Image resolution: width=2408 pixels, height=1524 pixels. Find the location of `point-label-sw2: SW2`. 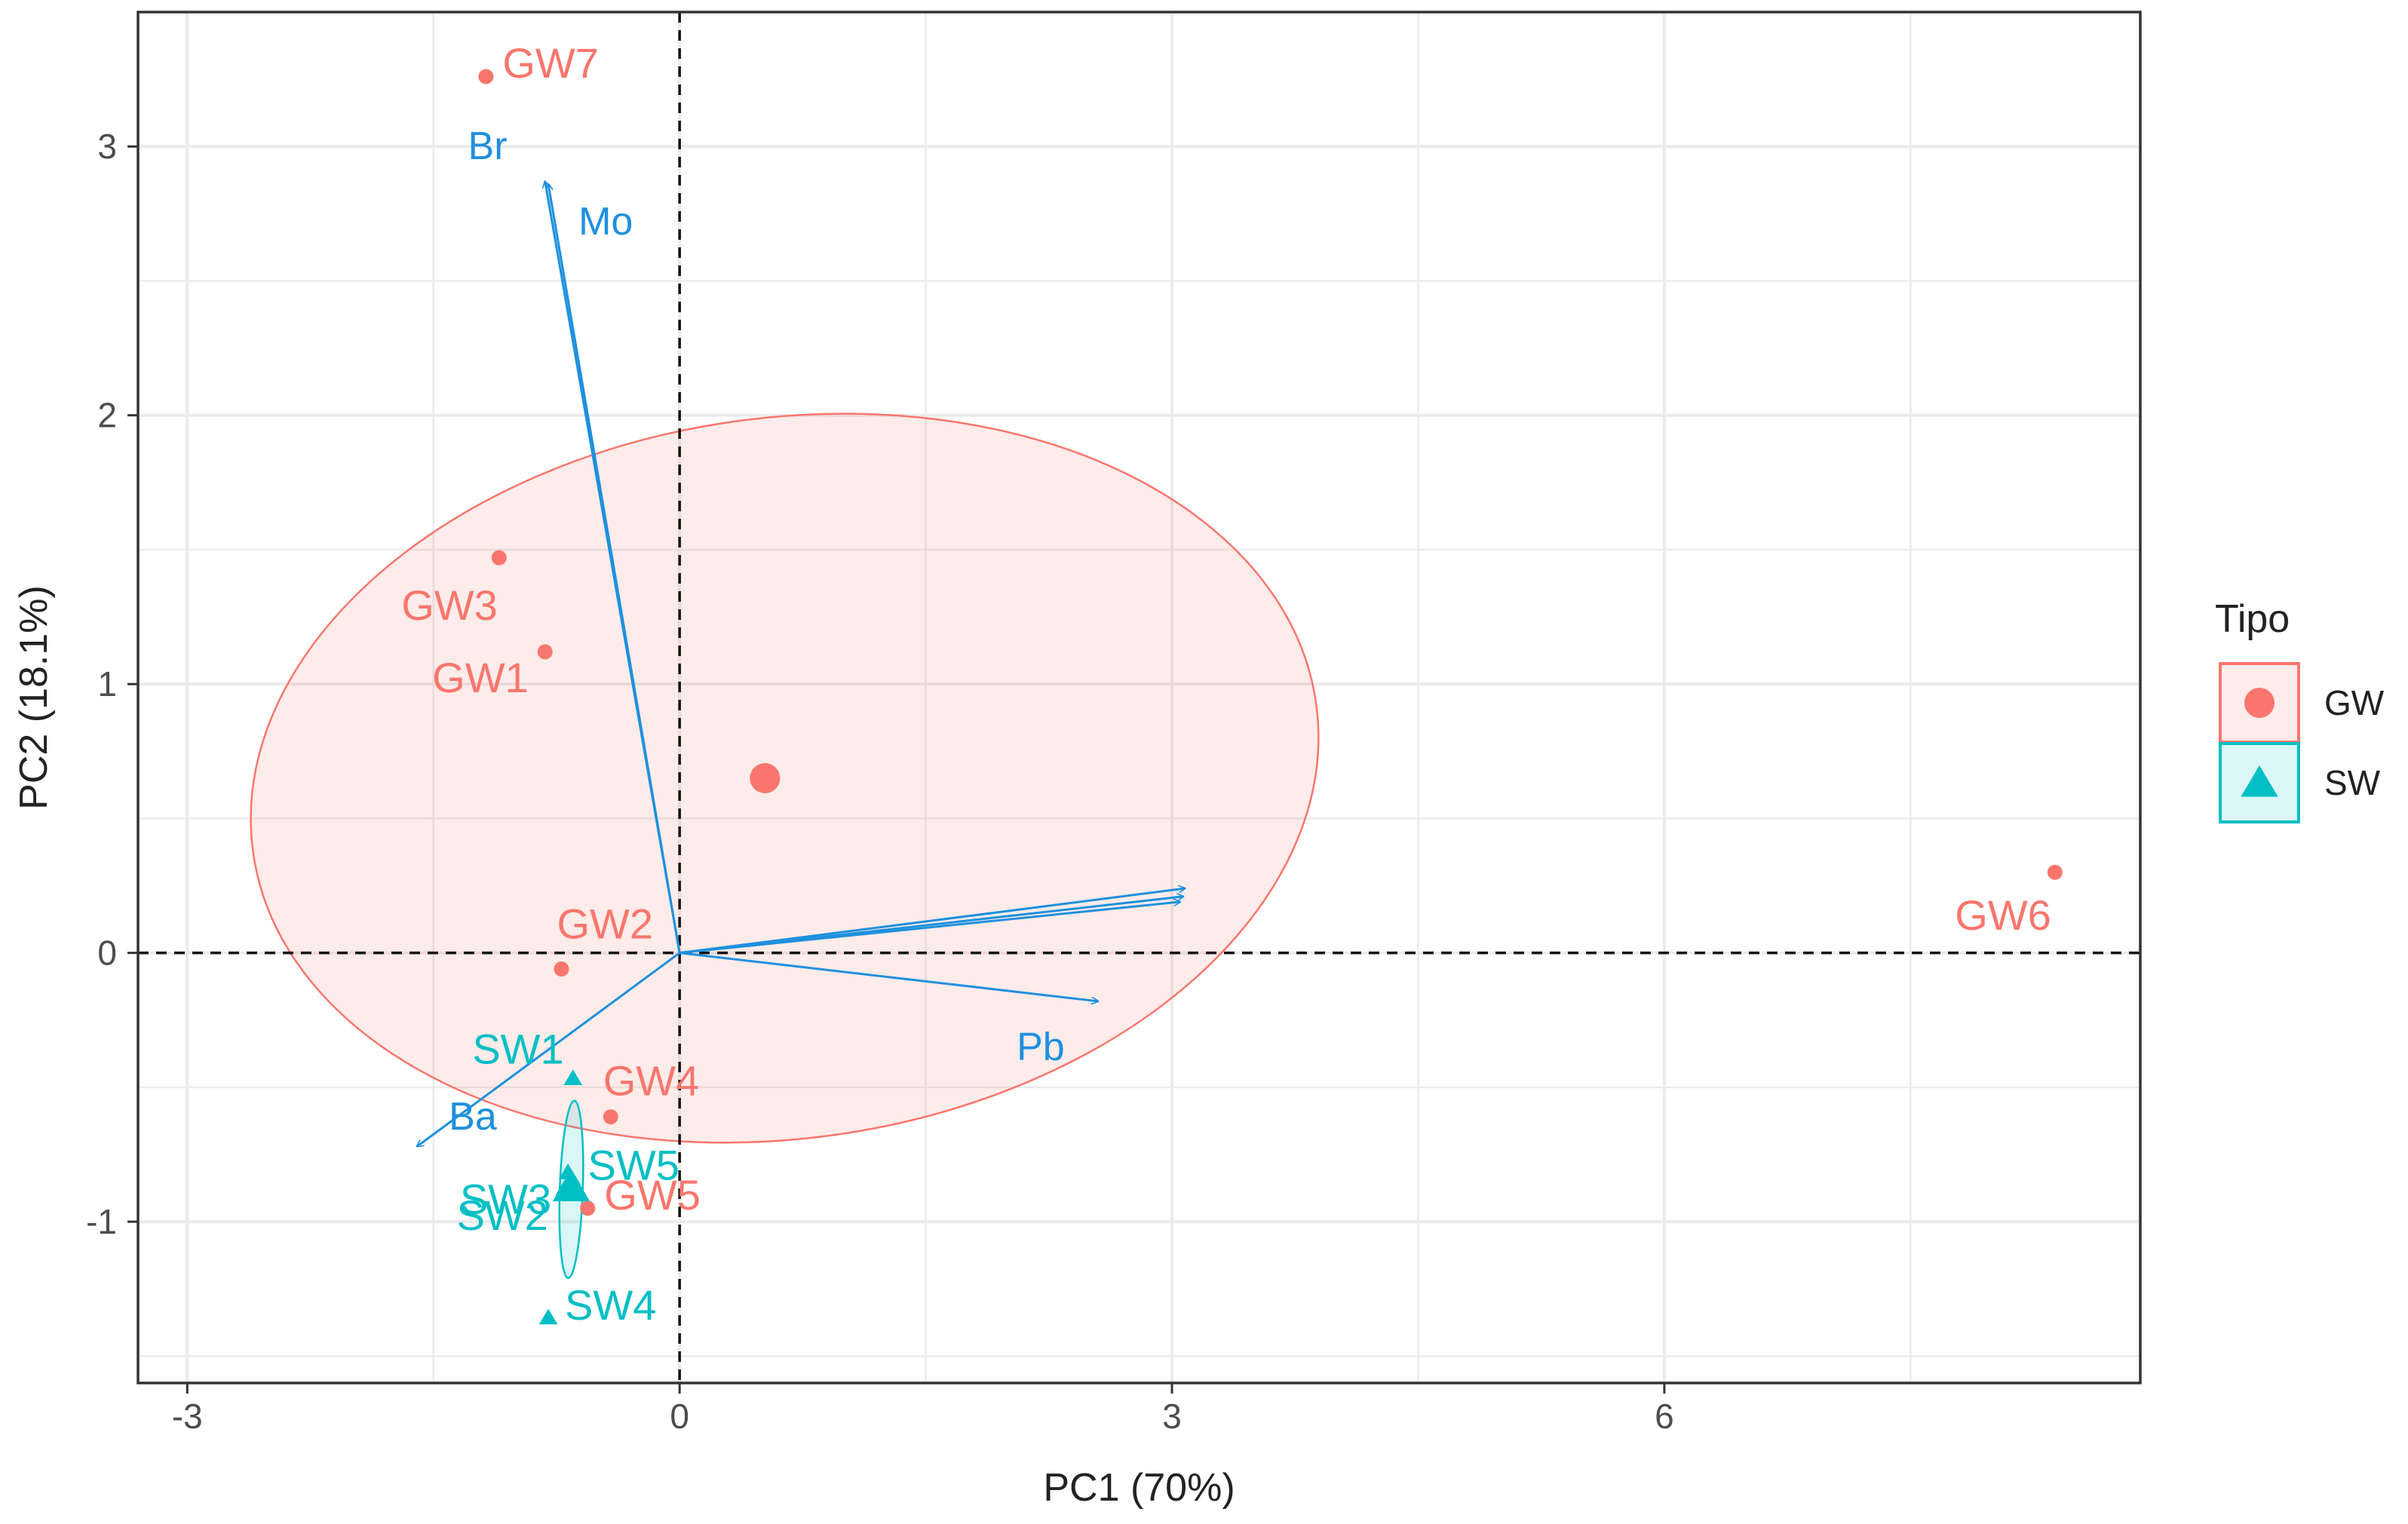

point-label-sw2: SW2 is located at coordinates (502, 1215).